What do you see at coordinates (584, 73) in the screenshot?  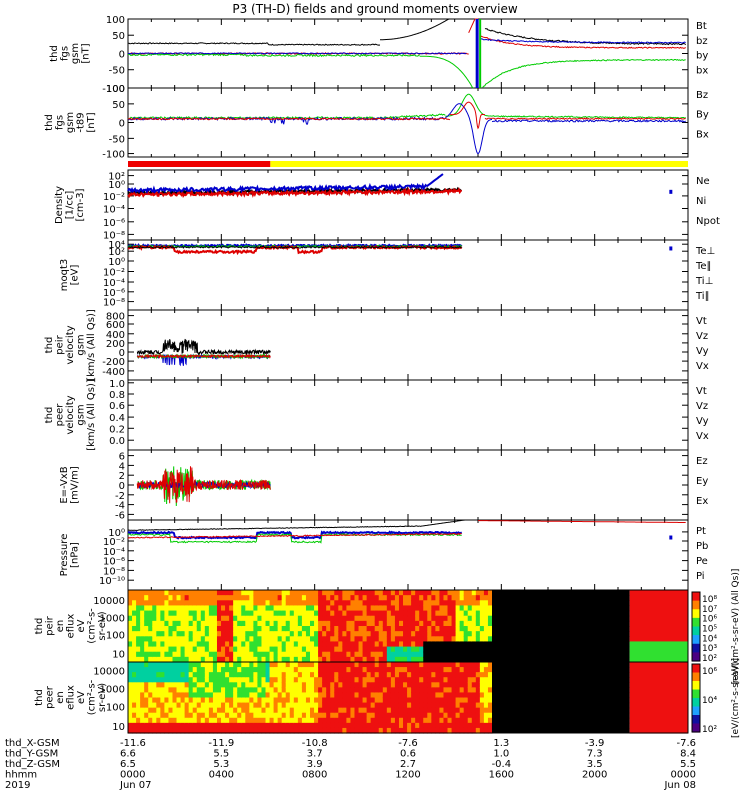 I see `series-by` at bounding box center [584, 73].